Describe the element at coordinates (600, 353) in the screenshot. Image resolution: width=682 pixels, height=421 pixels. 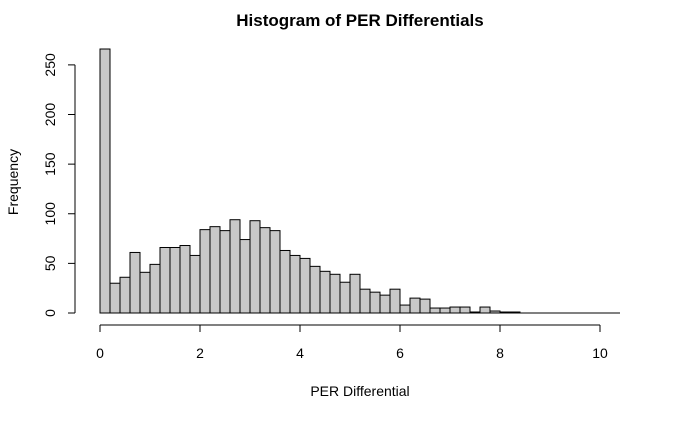
I see `x-tick-label: 10` at that location.